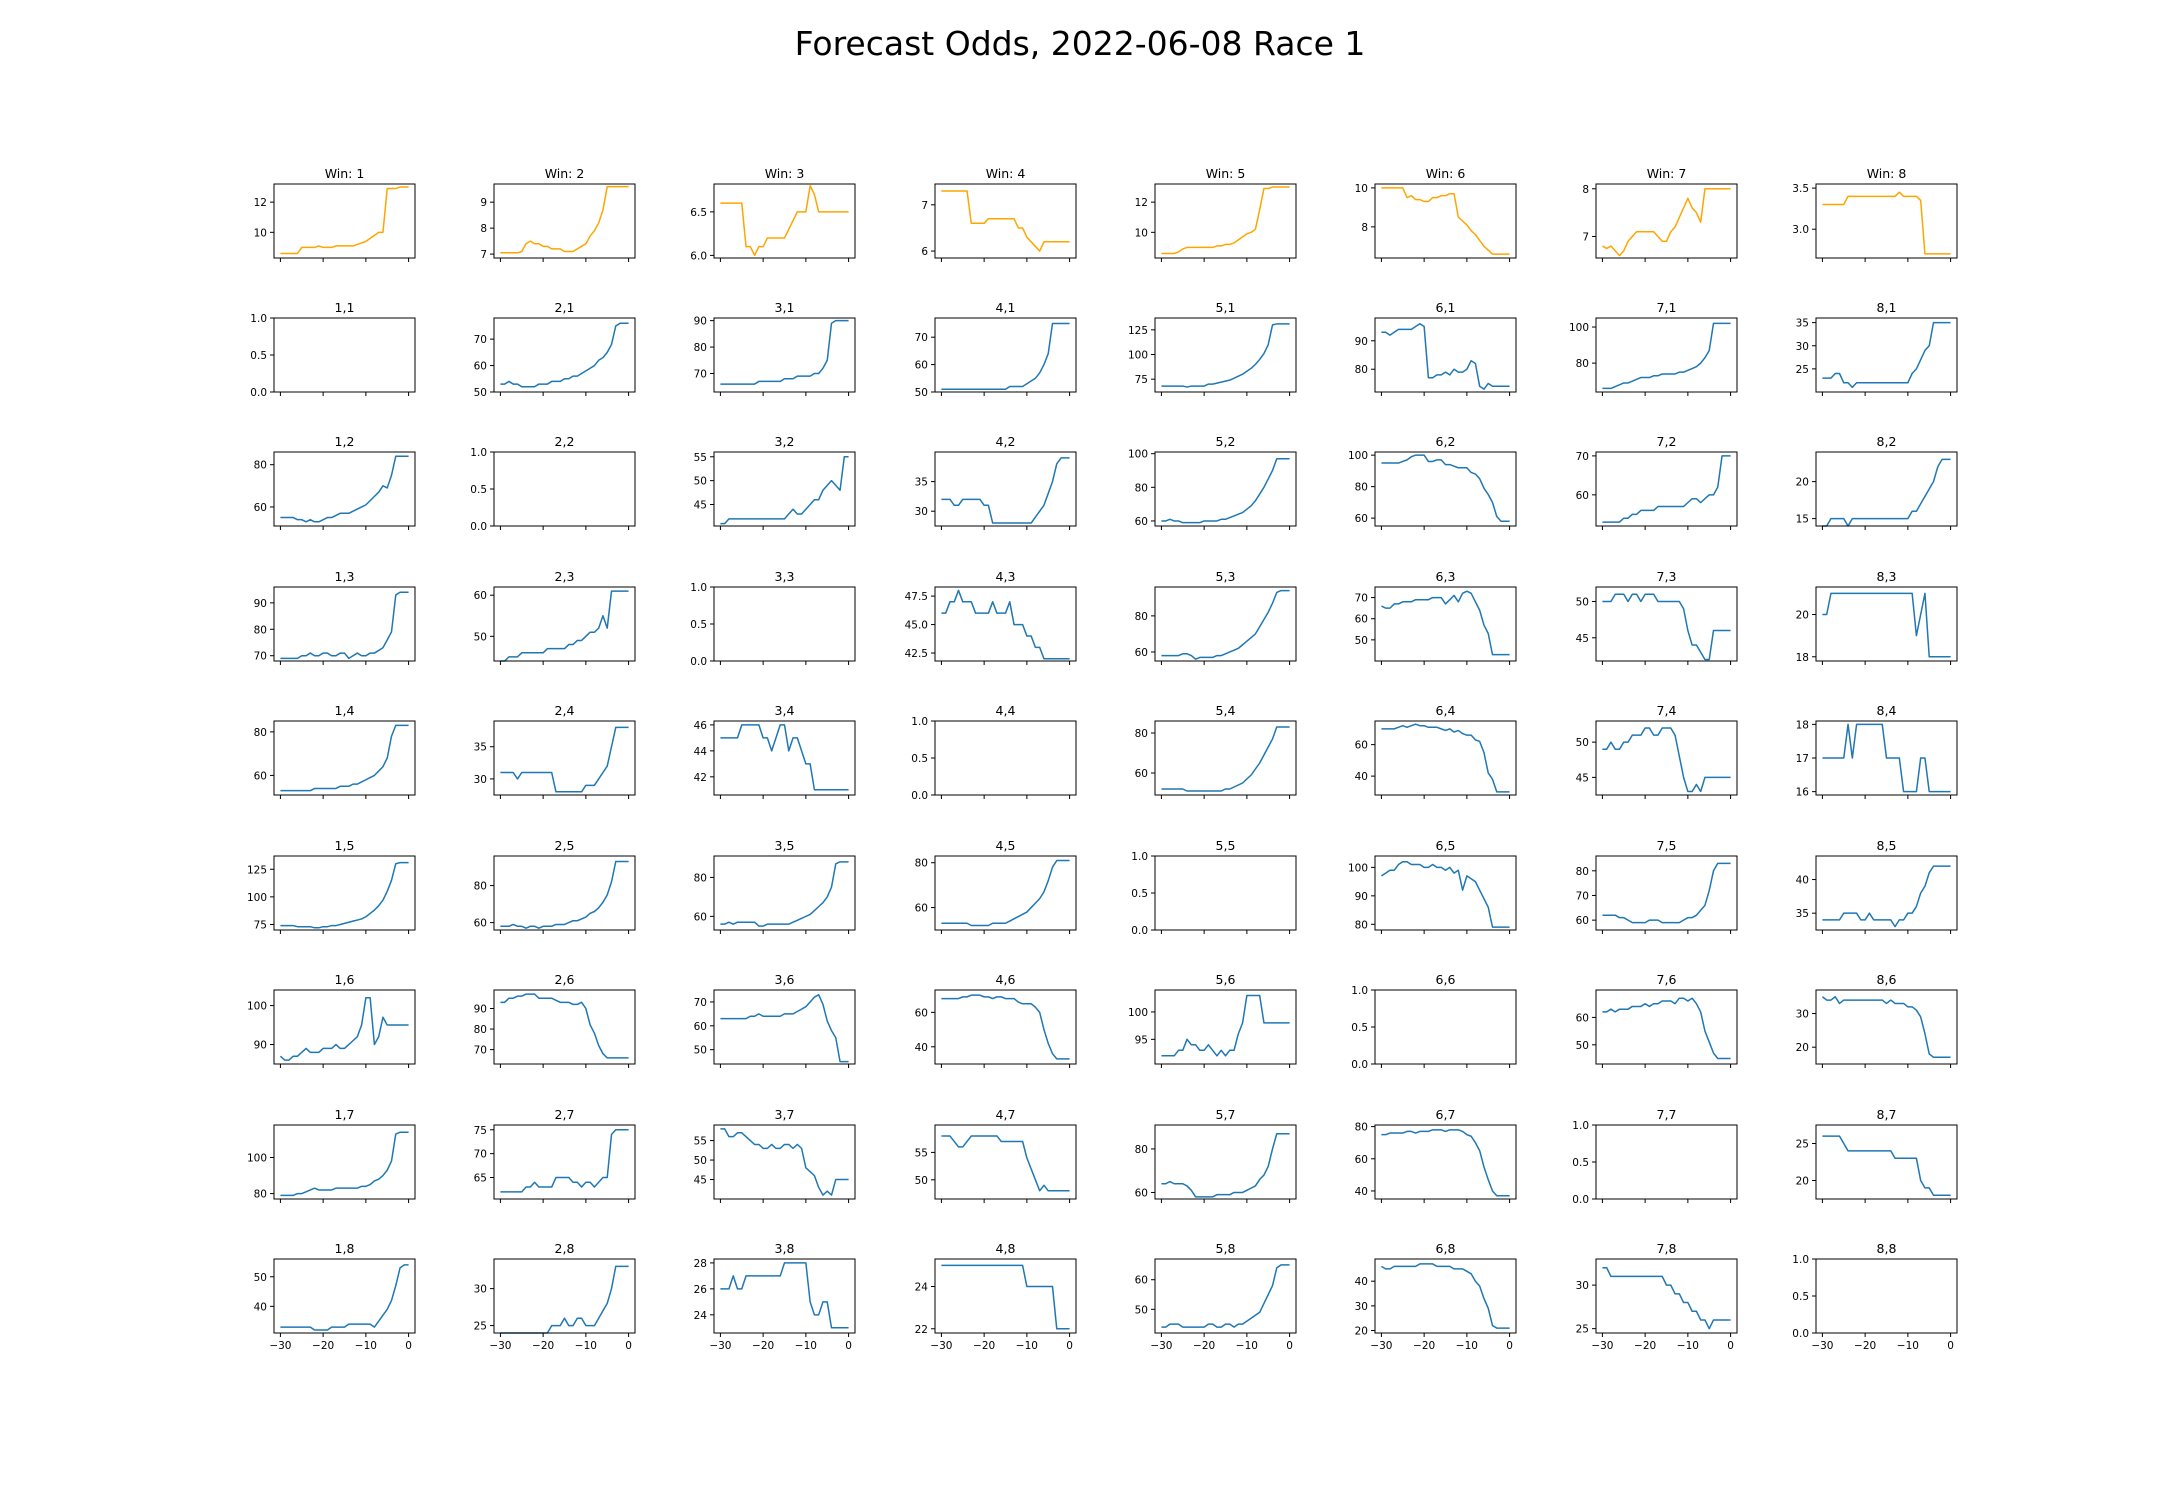 The height and width of the screenshot is (1512, 2160). Describe the element at coordinates (924, 252) in the screenshot. I see `y-tick-label: 6` at that location.